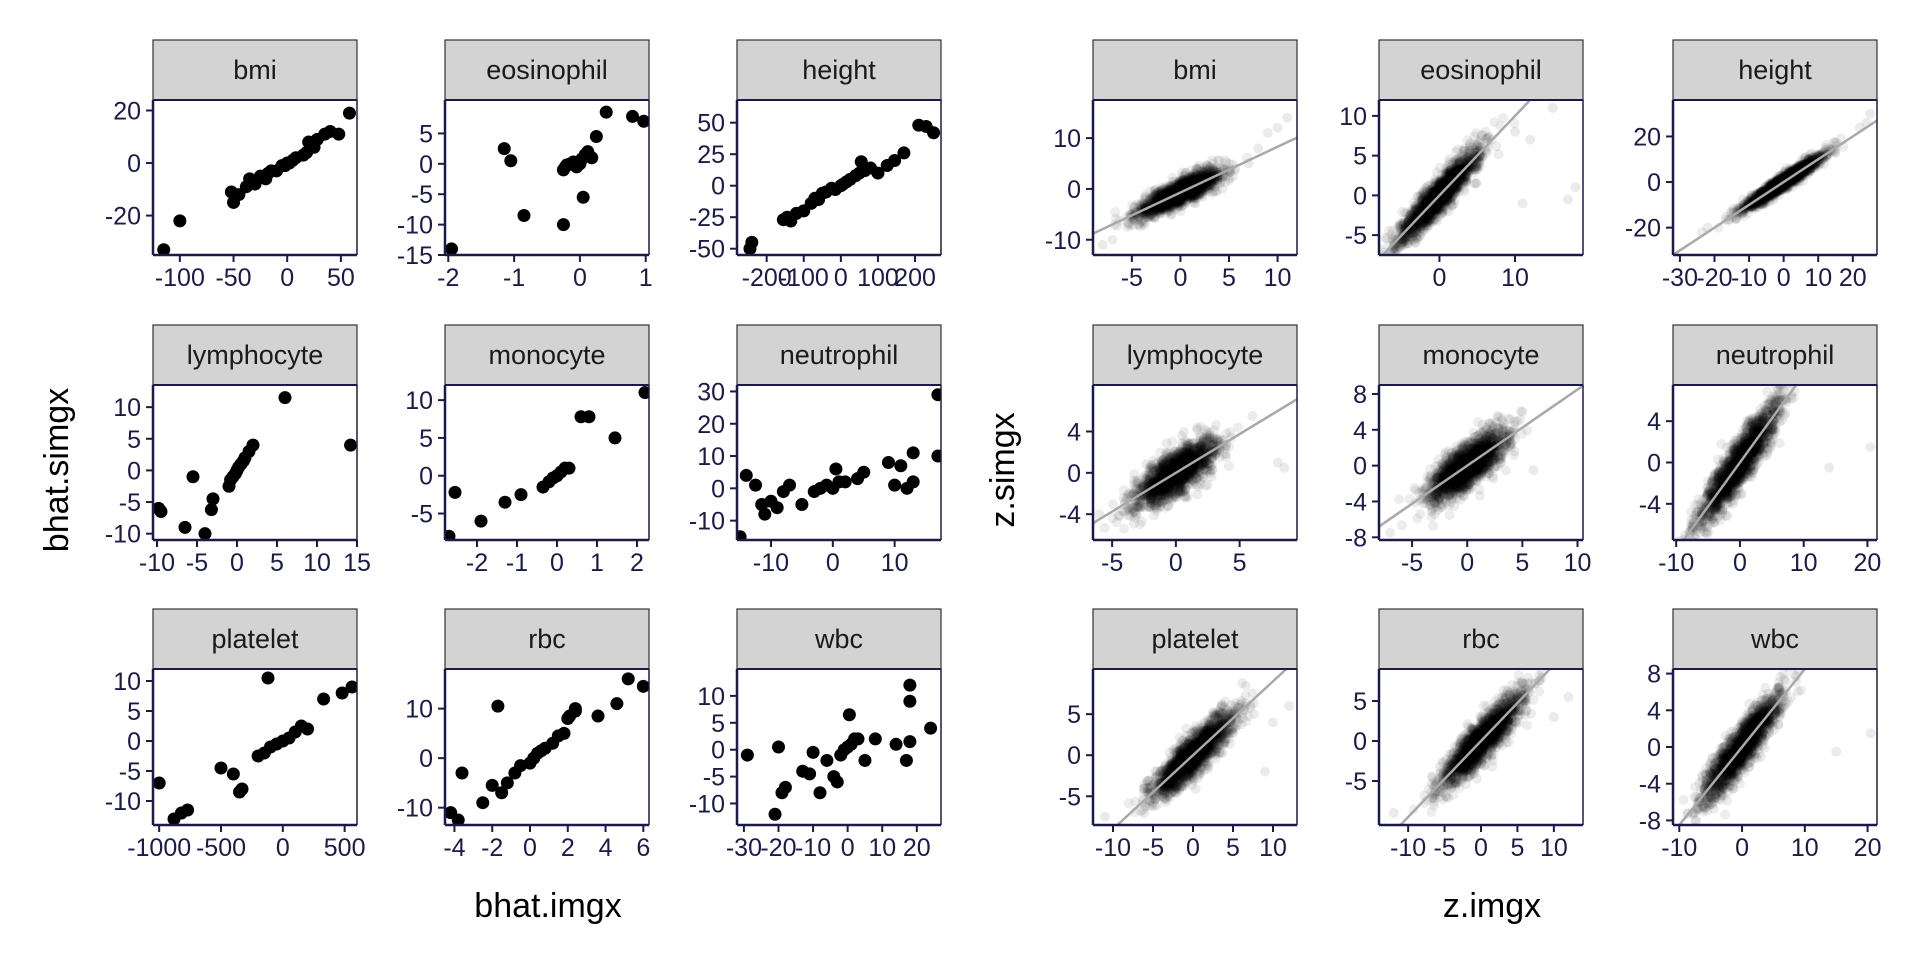  Describe the element at coordinates (1515, 278) in the screenshot. I see `x-tick-label: 10` at that location.